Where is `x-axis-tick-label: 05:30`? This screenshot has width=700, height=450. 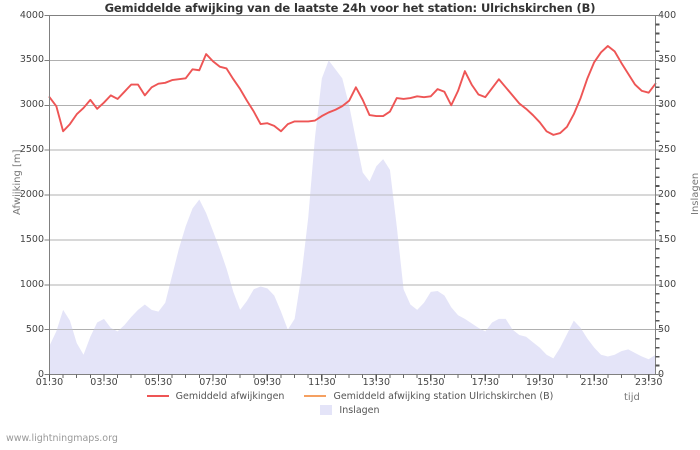 x-axis-tick-label: 05:30 is located at coordinates (158, 382).